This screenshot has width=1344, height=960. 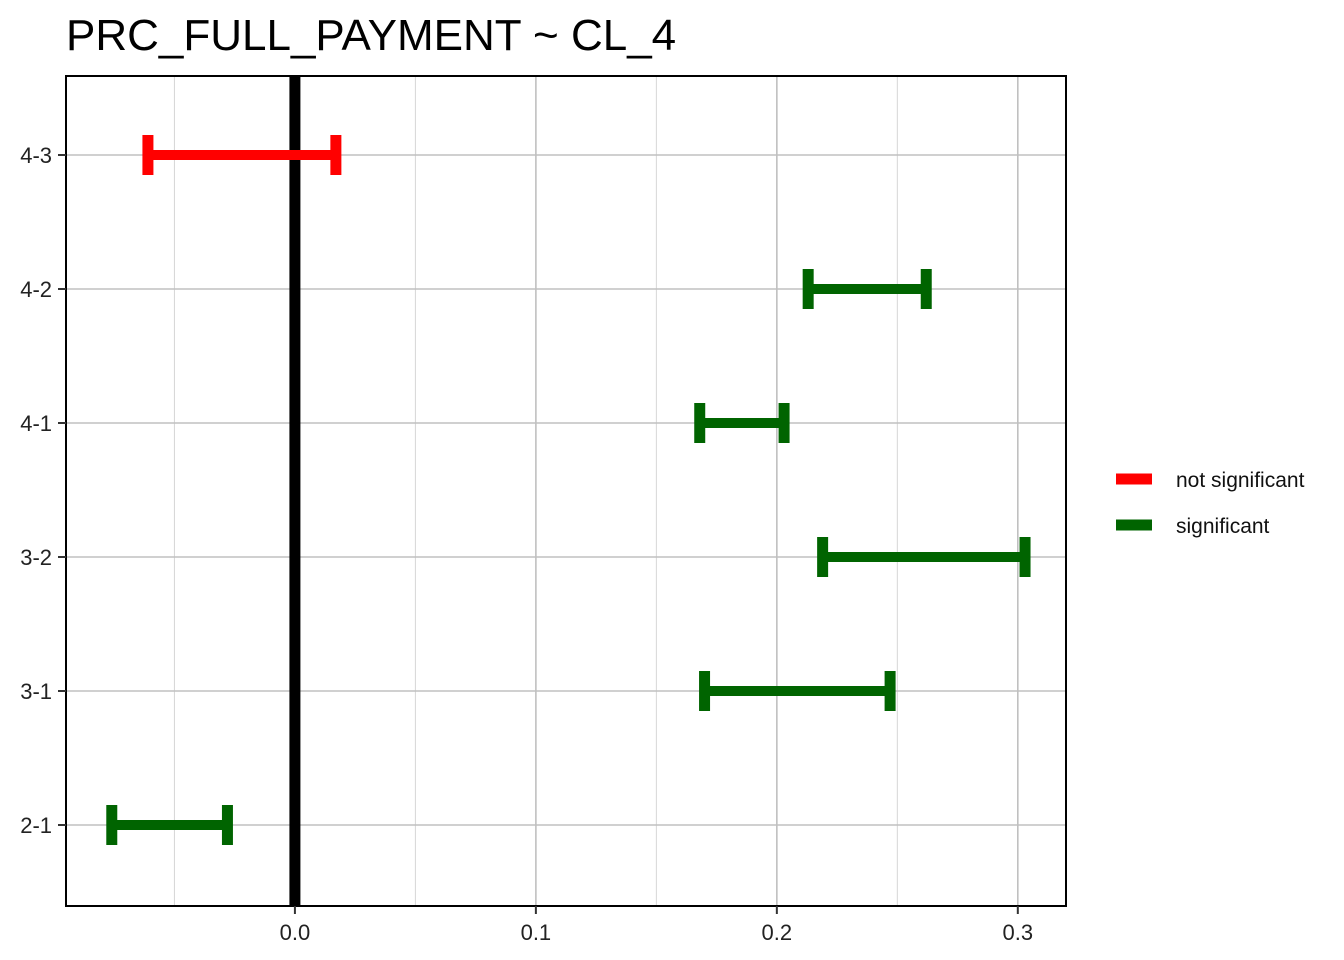 I want to click on x-tick-label: 0.1, so click(x=536, y=932).